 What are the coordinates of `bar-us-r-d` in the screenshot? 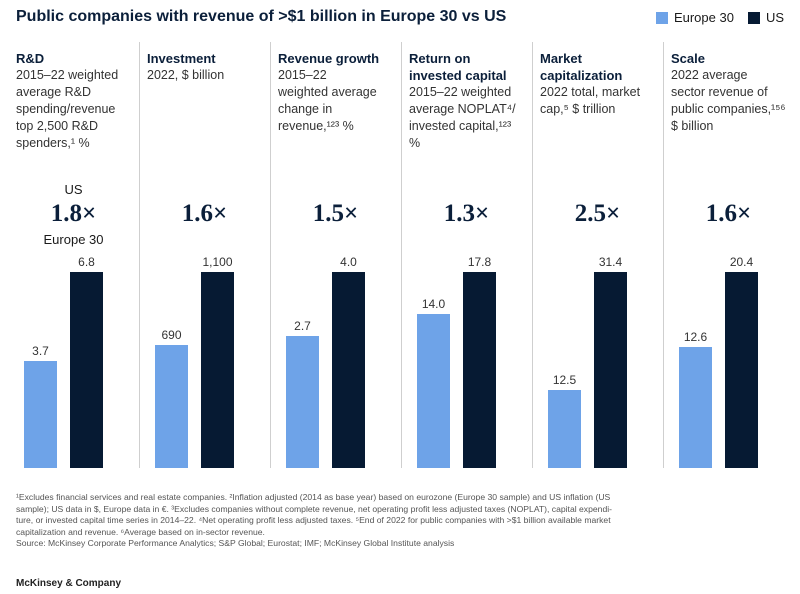 It's located at (86, 370).